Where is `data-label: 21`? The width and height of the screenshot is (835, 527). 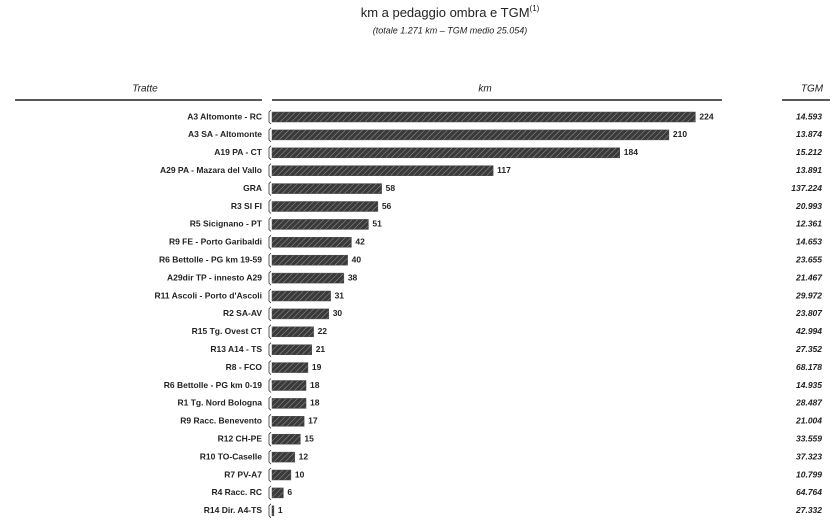 data-label: 21 is located at coordinates (321, 349).